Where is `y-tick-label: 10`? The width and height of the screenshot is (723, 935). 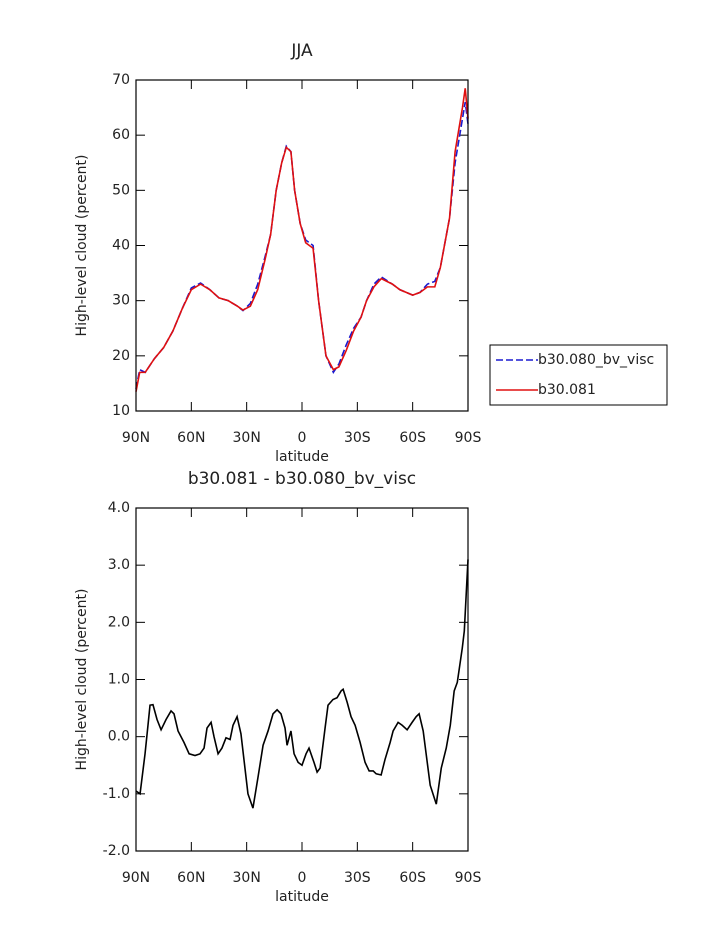 y-tick-label: 10 is located at coordinates (121, 411).